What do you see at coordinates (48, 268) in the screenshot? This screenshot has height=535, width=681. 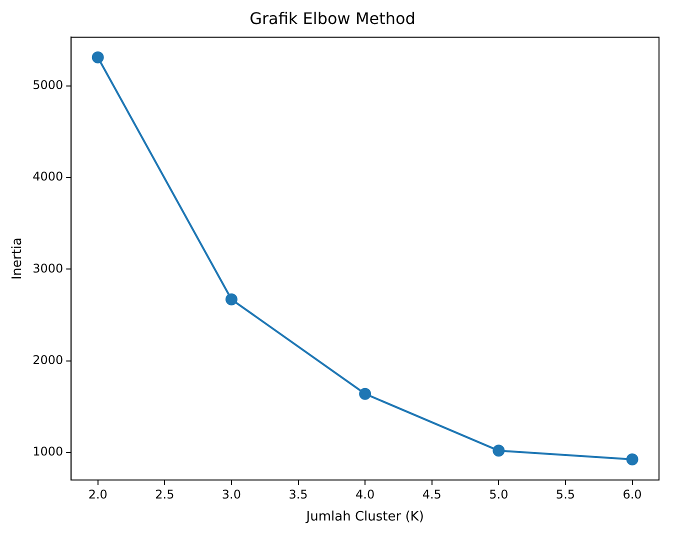 I see `y-tick-label: 3000` at bounding box center [48, 268].